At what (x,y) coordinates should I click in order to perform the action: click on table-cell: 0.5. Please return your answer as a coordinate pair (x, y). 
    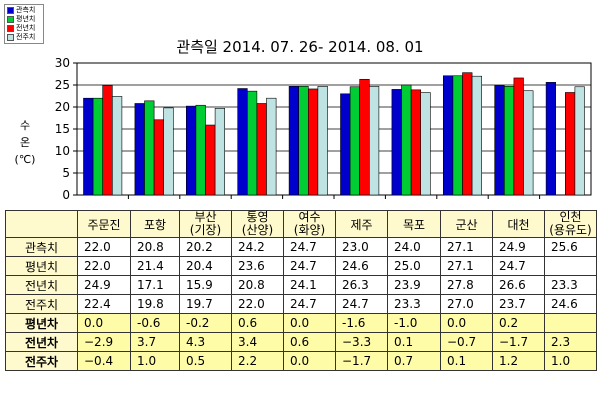
    Looking at the image, I should click on (205, 361).